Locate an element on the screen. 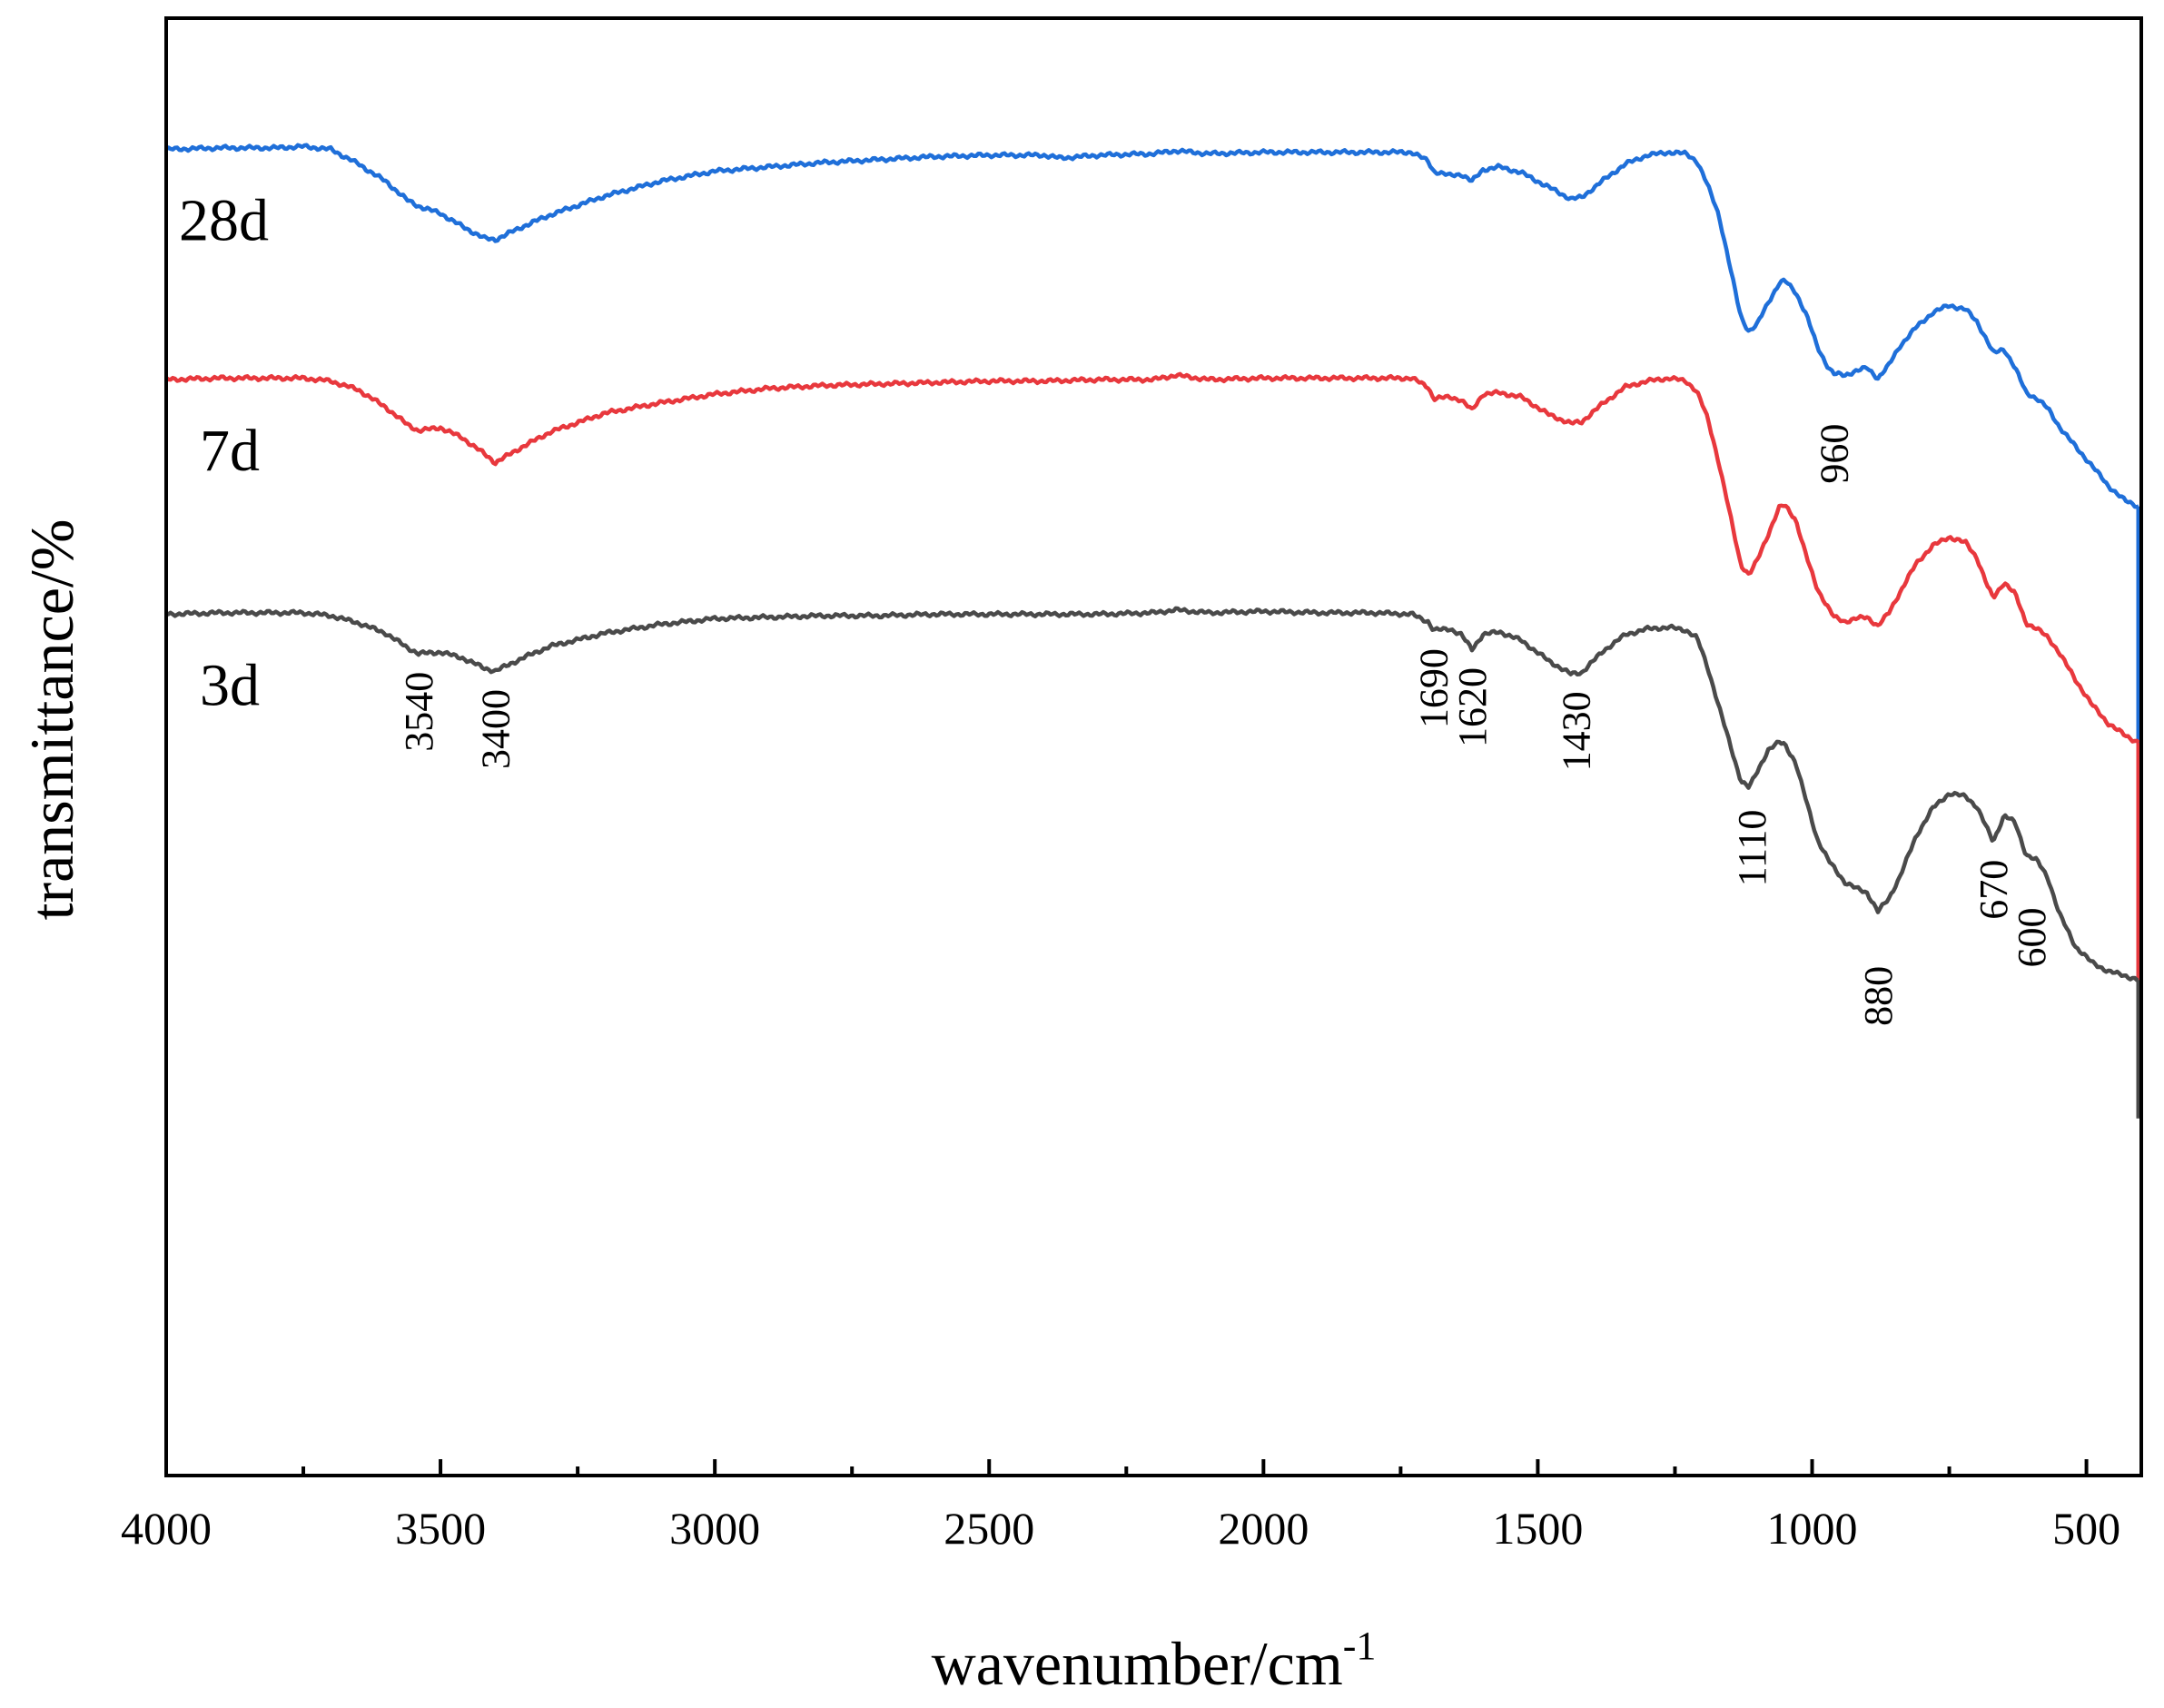 The image size is (2164, 1708). series-label-7d: 7d is located at coordinates (230, 451).